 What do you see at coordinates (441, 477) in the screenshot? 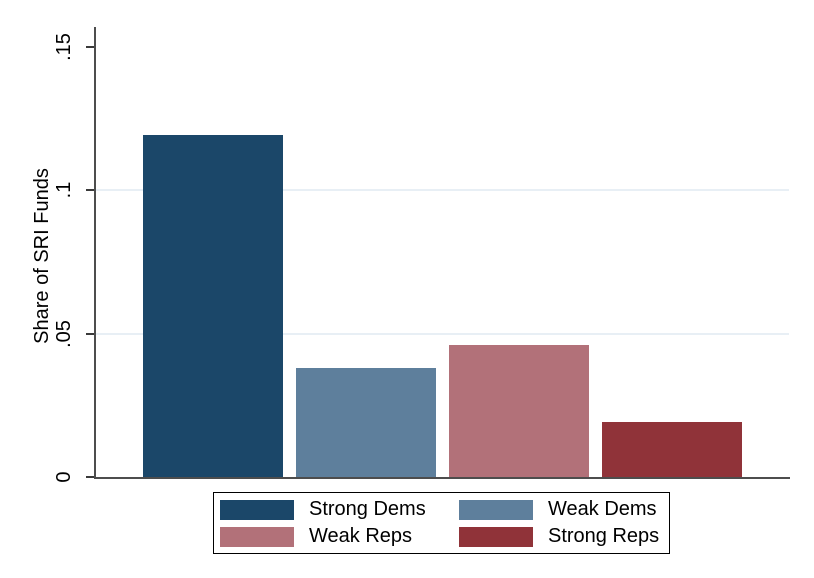
I see `x-axis-line` at bounding box center [441, 477].